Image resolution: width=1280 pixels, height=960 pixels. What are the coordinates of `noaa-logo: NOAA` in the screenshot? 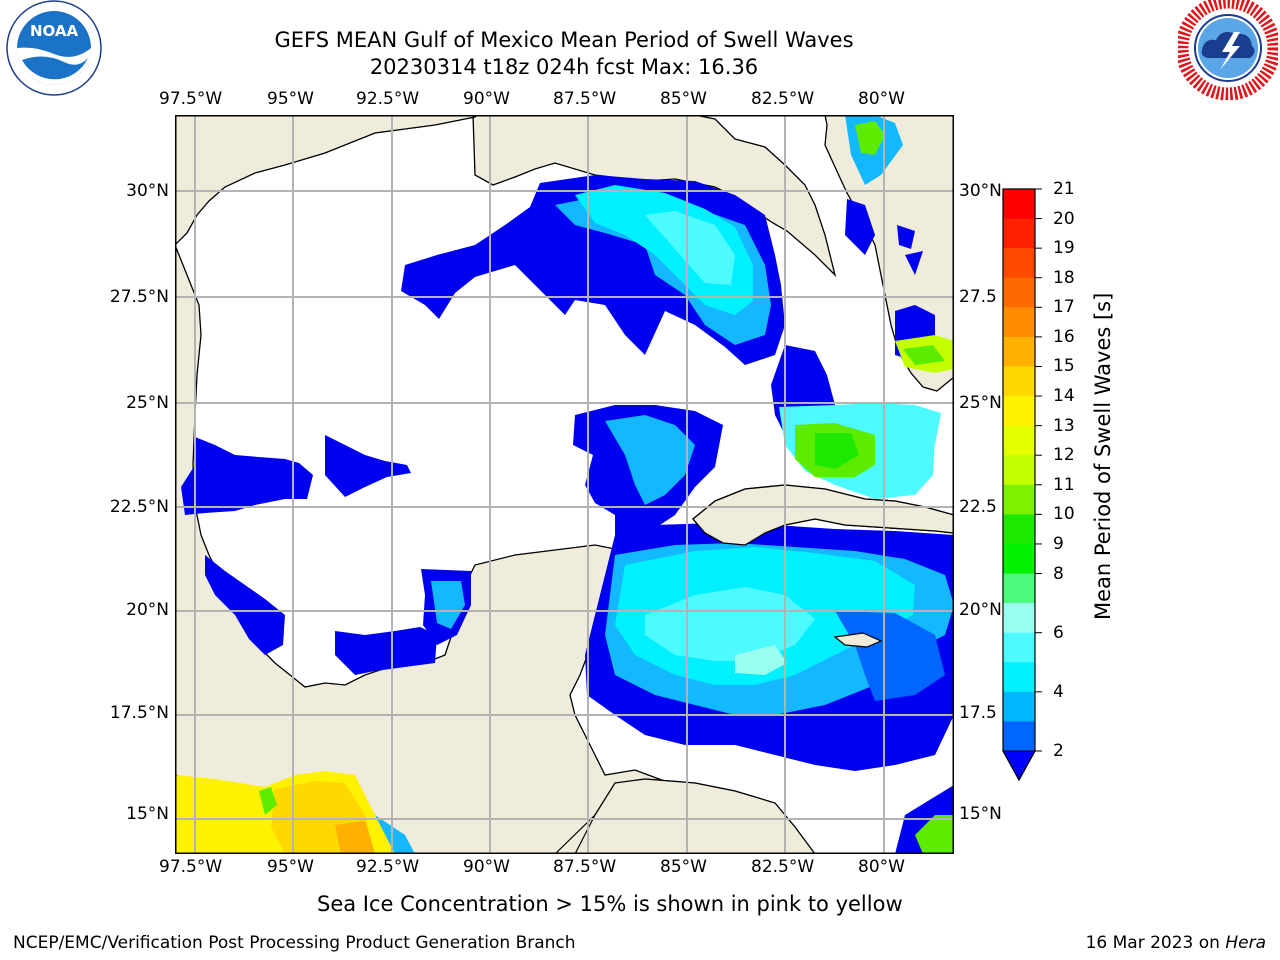 It's located at (54, 50).